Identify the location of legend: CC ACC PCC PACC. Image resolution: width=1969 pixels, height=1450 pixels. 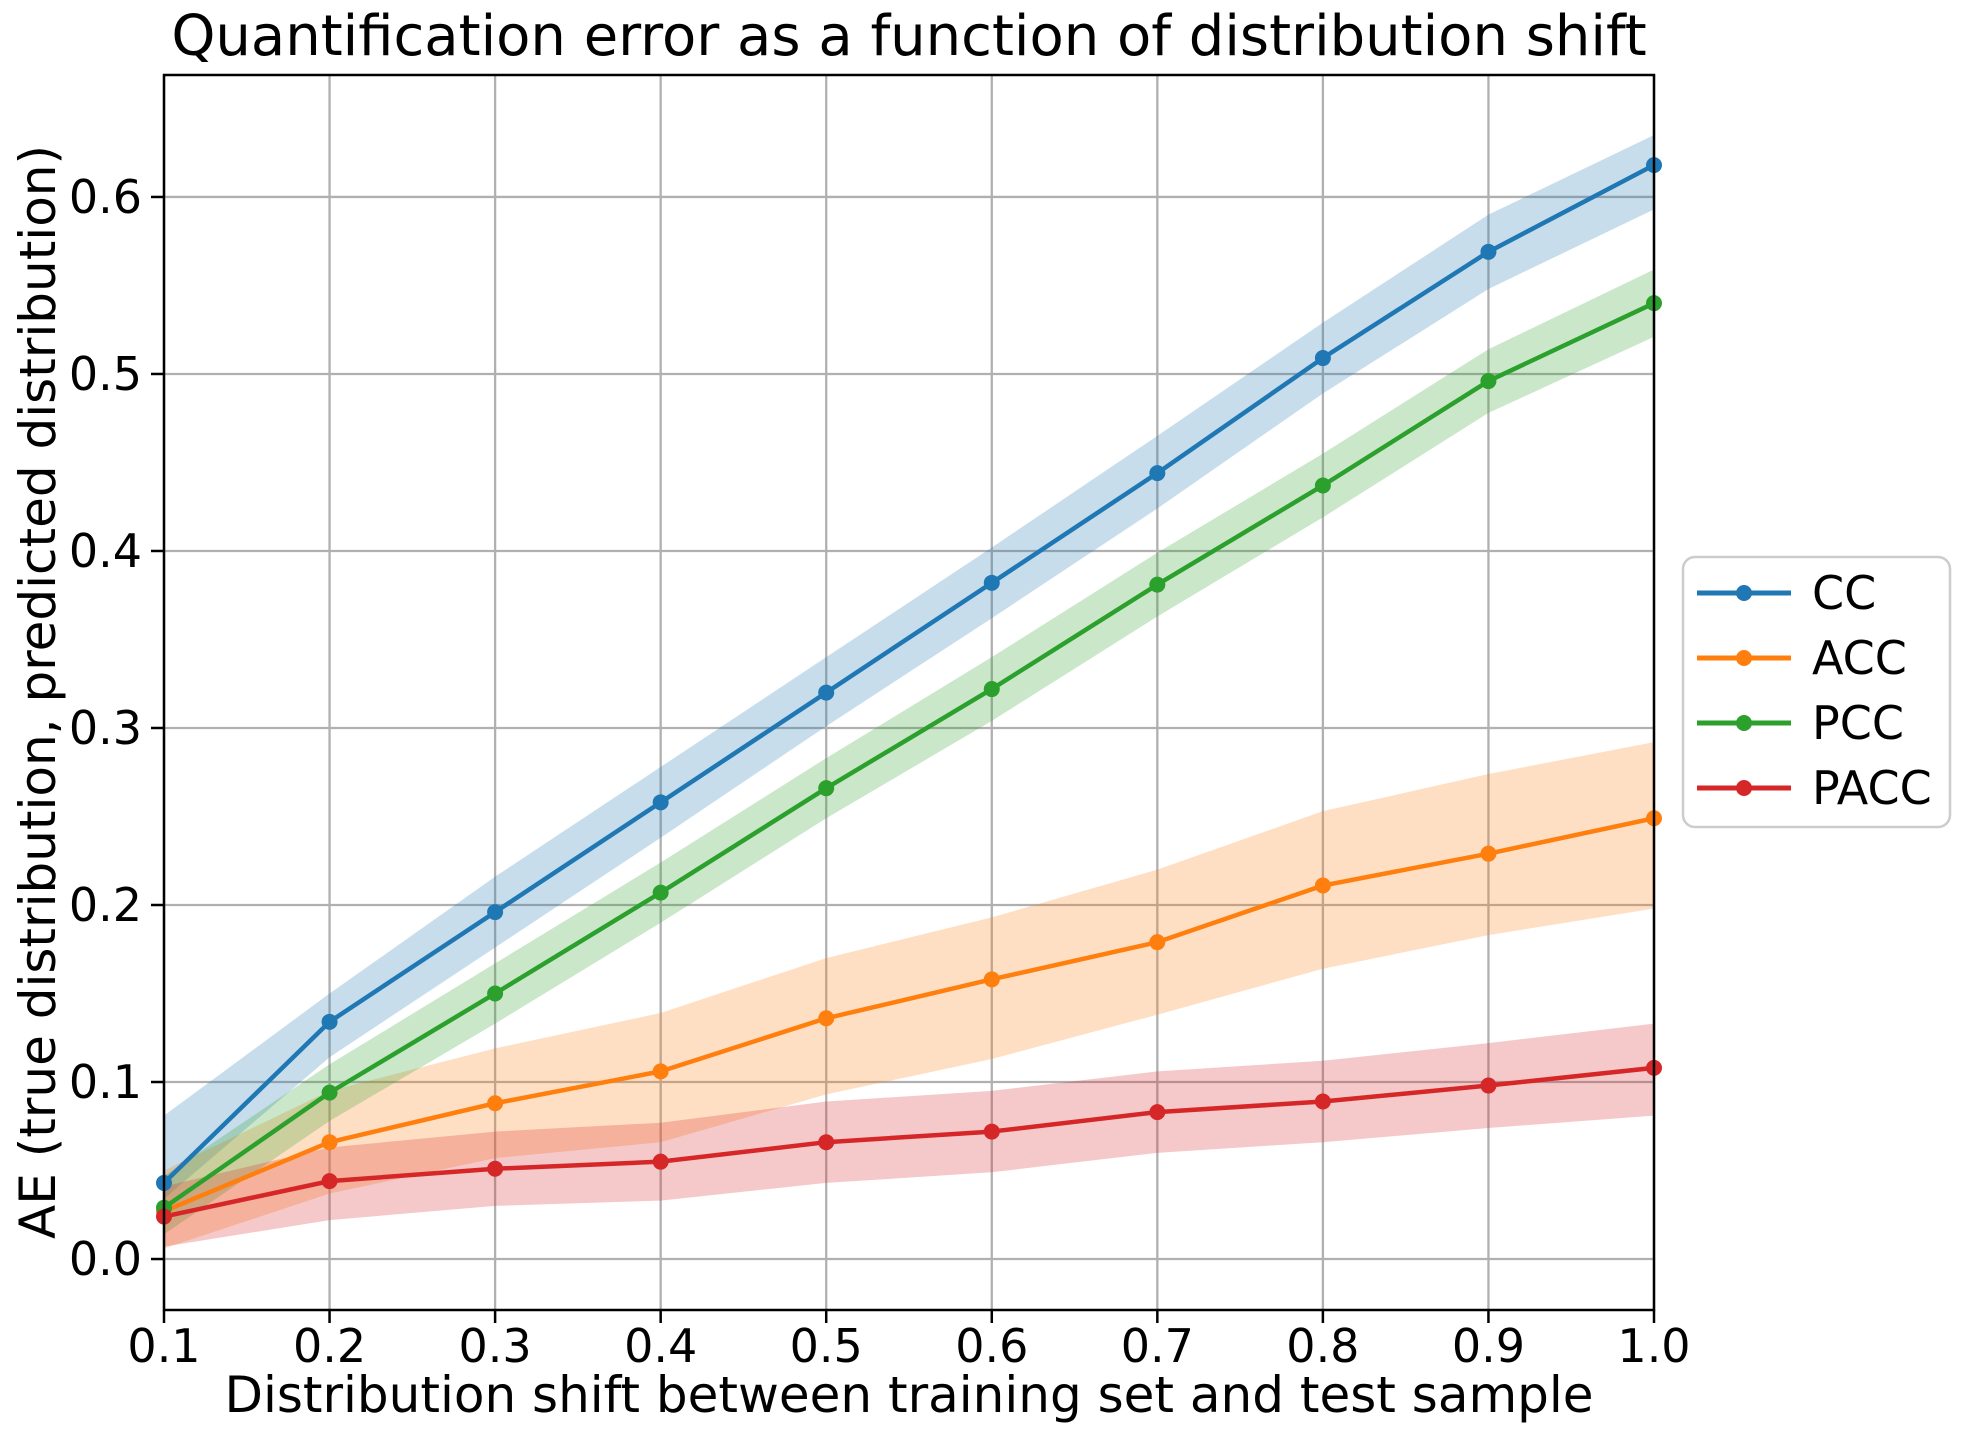
(1816, 692).